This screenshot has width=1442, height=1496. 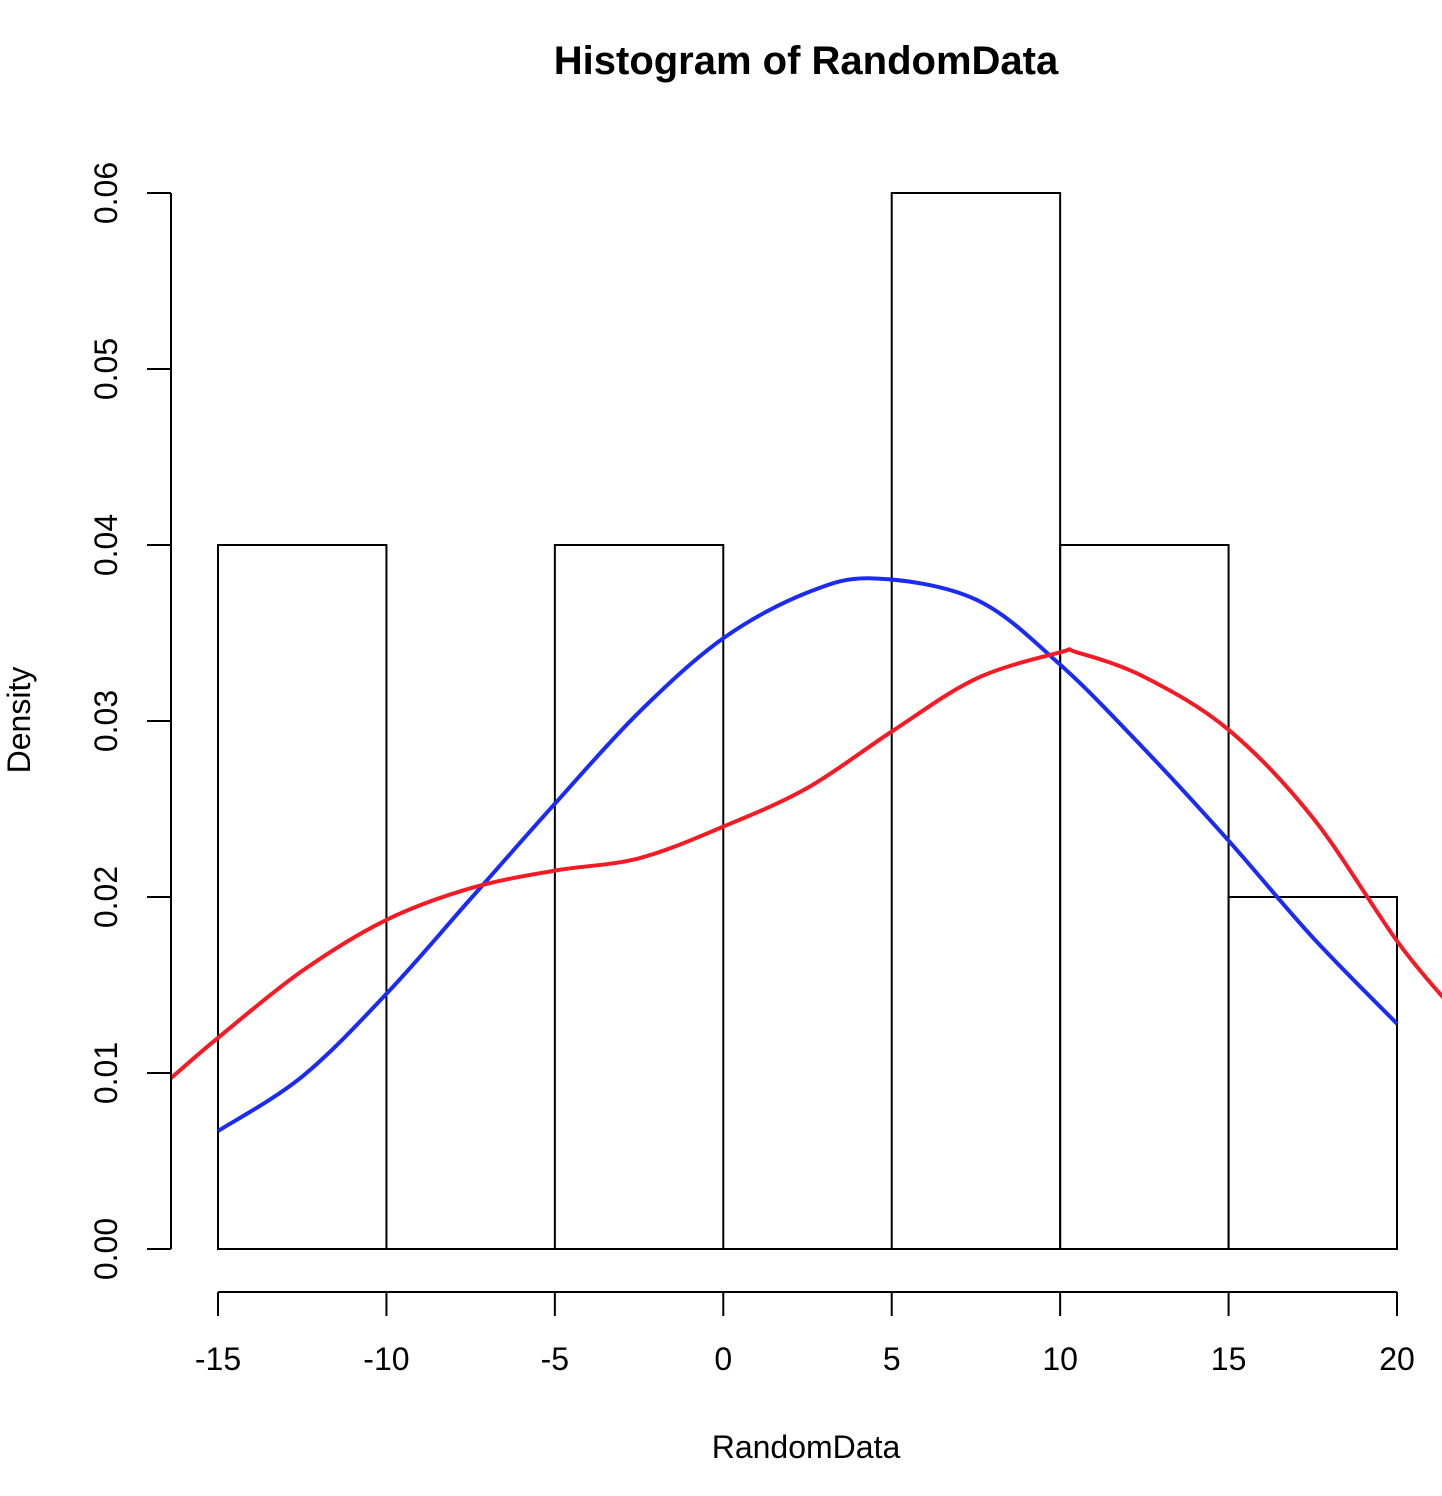 What do you see at coordinates (386, 1359) in the screenshot?
I see `x-tick-label: -10` at bounding box center [386, 1359].